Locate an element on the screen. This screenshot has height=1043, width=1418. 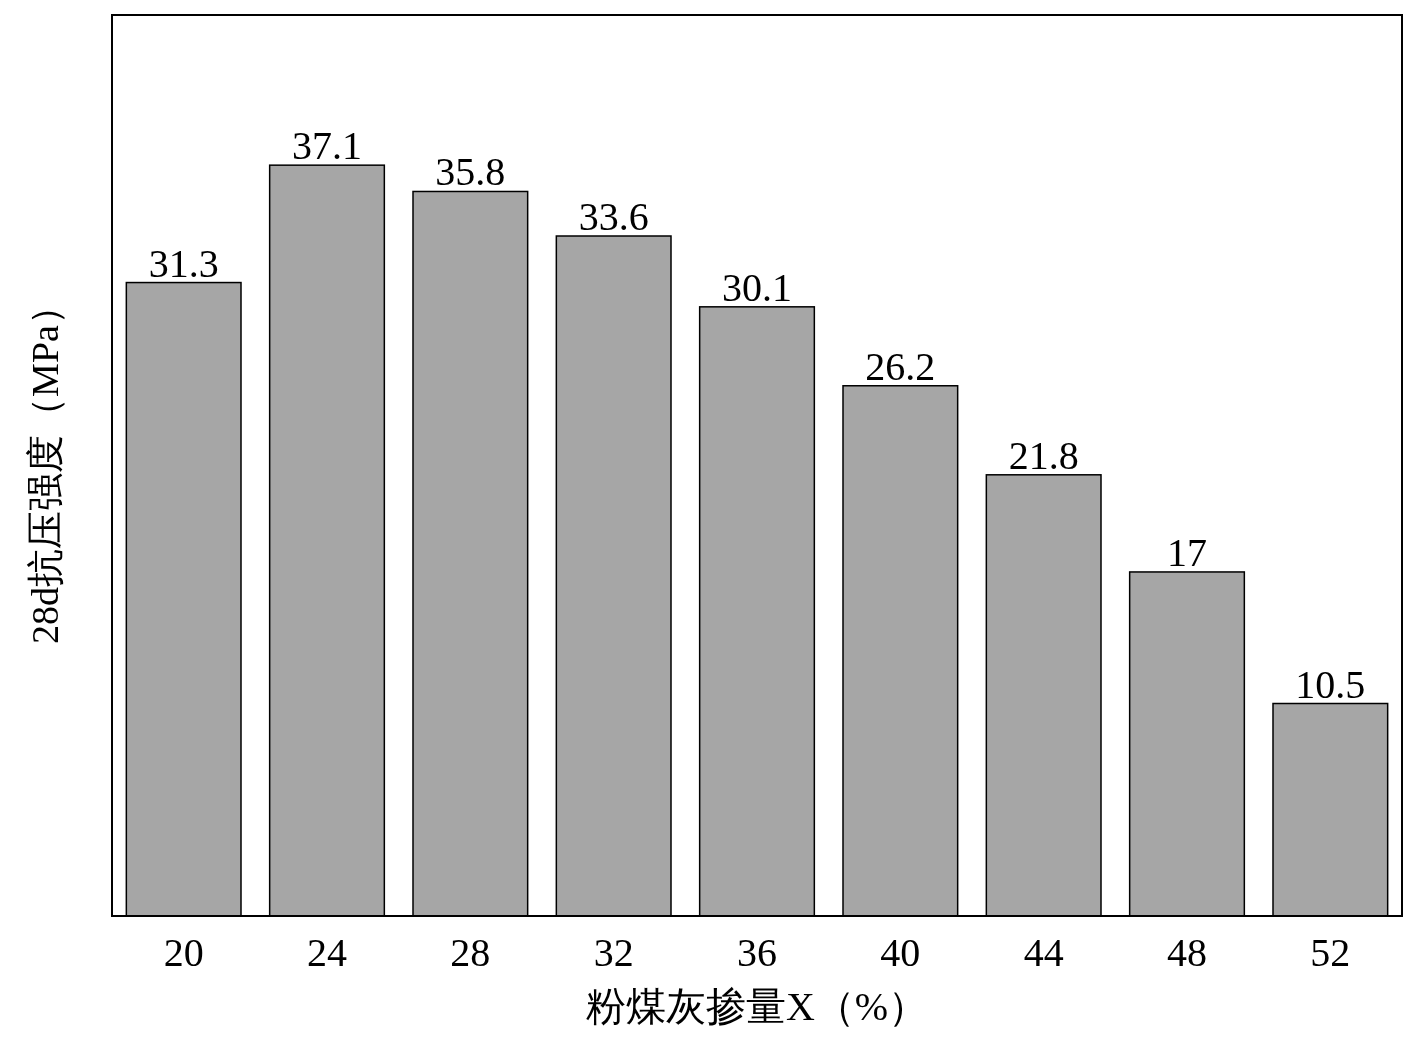
x-tick-label: 24 is located at coordinates (327, 952).